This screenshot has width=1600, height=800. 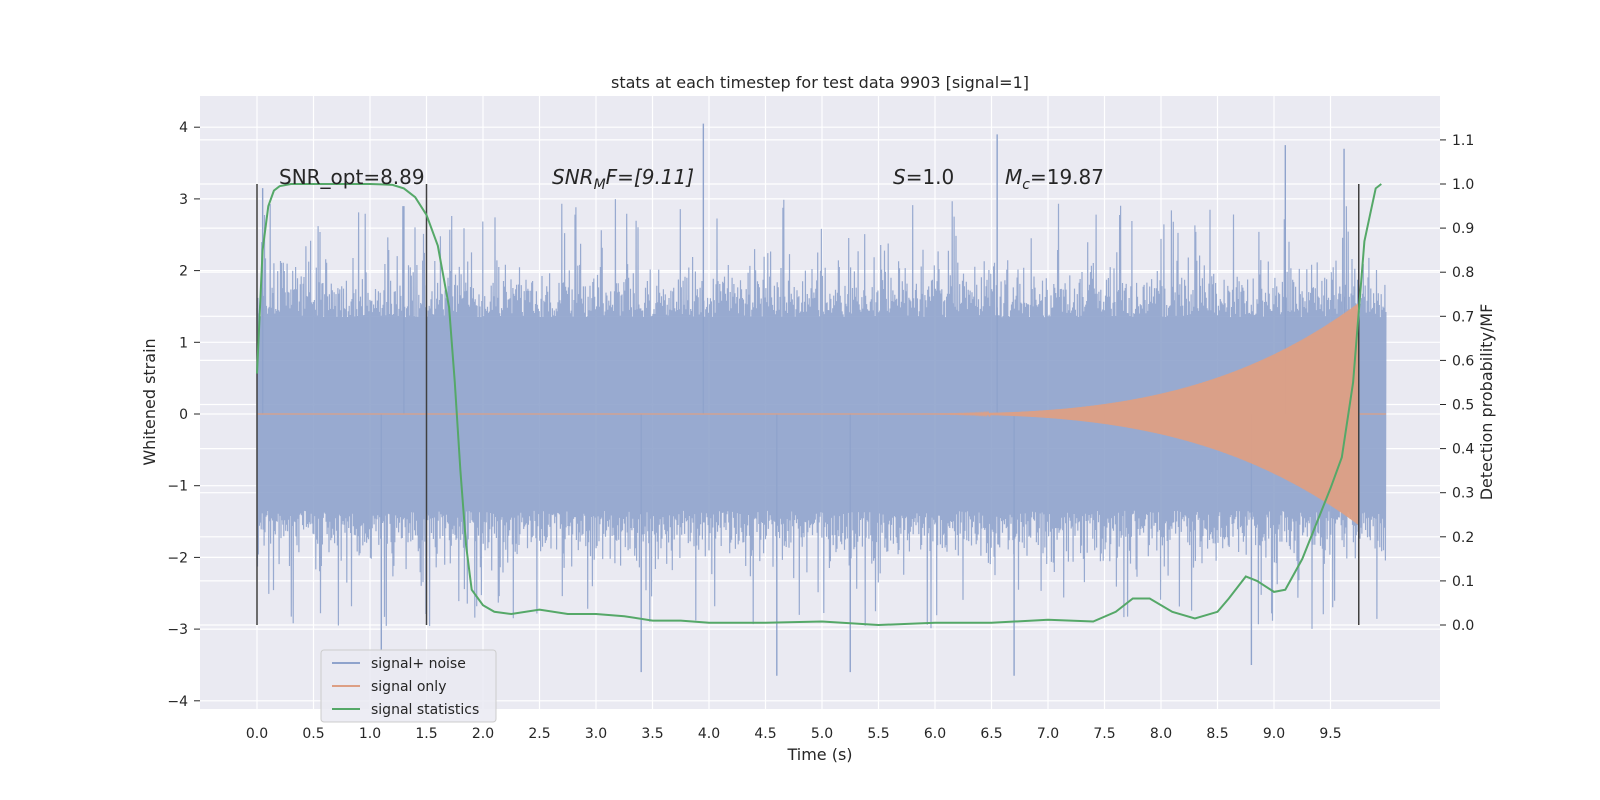 What do you see at coordinates (1463, 273) in the screenshot?
I see `y2-tick-label: 0.8` at bounding box center [1463, 273].